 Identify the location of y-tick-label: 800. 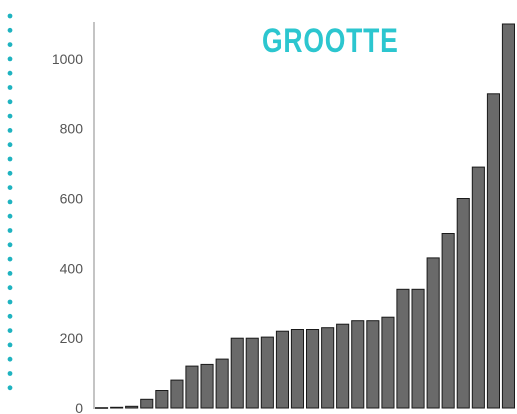
(72, 129).